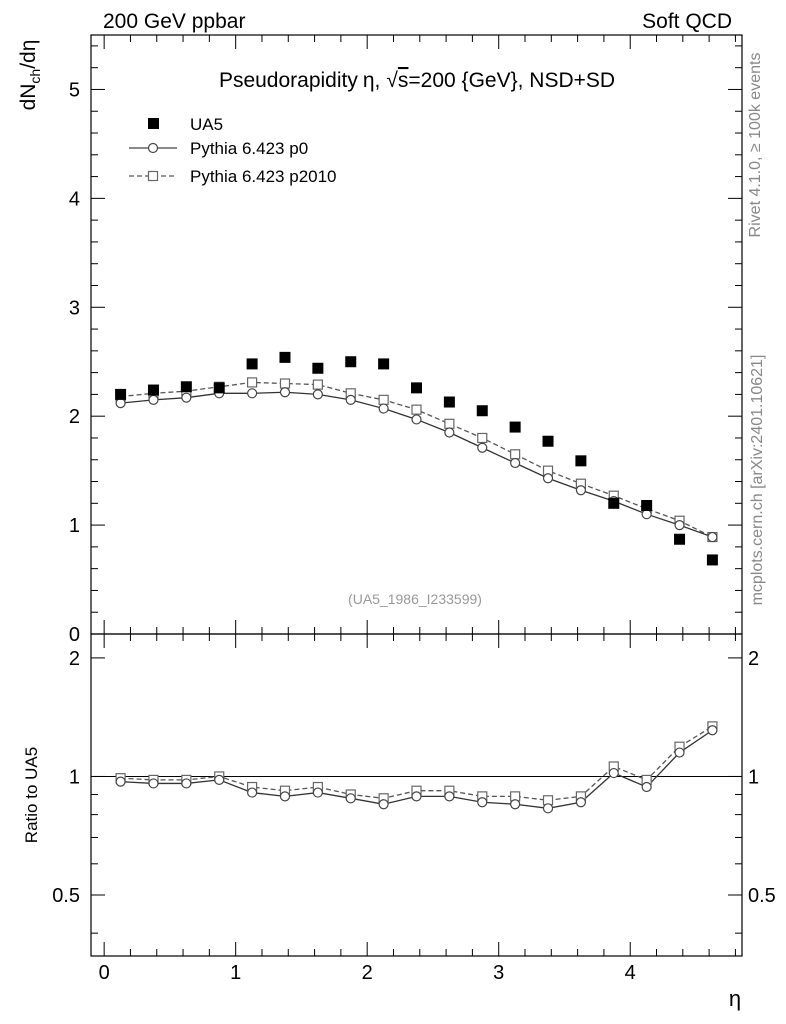 The width and height of the screenshot is (786, 1024). I want to click on title-sqrt-sign: √, so click(392, 80).